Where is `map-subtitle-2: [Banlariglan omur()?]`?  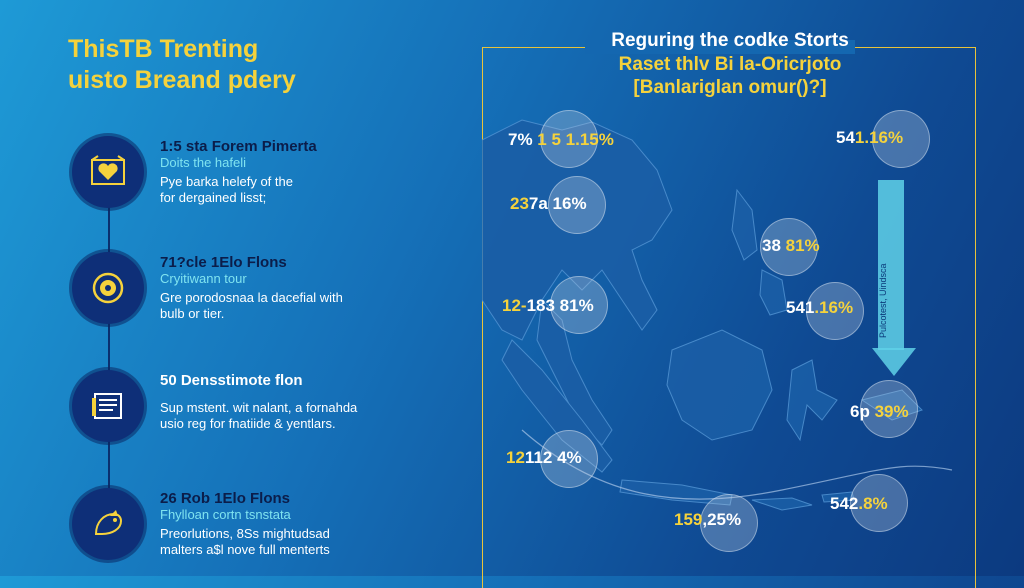
map-subtitle-2: [Banlariglan omur()?] is located at coordinates (730, 87).